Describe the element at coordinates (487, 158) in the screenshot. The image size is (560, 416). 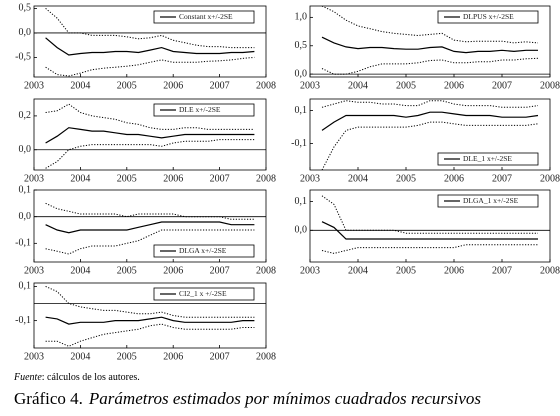
I see `legend-label: DLE_1 x+/-2SE` at that location.